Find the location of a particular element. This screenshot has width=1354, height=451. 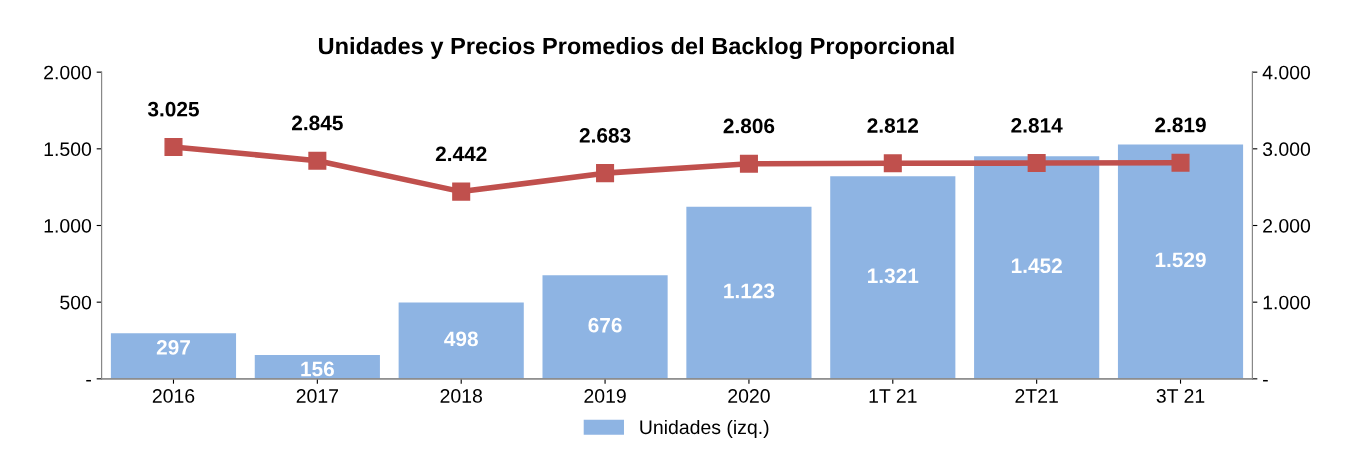

x-tick-label: 2018 is located at coordinates (461, 396).